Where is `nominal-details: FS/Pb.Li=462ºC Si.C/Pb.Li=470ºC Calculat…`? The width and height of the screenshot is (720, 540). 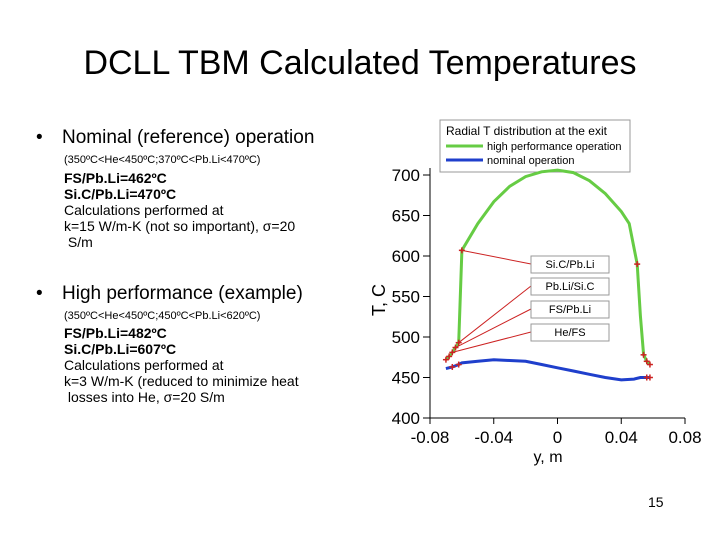 nominal-details: FS/Pb.Li=462ºC Si.C/Pb.Li=470ºC Calculat… is located at coordinates (179, 210).